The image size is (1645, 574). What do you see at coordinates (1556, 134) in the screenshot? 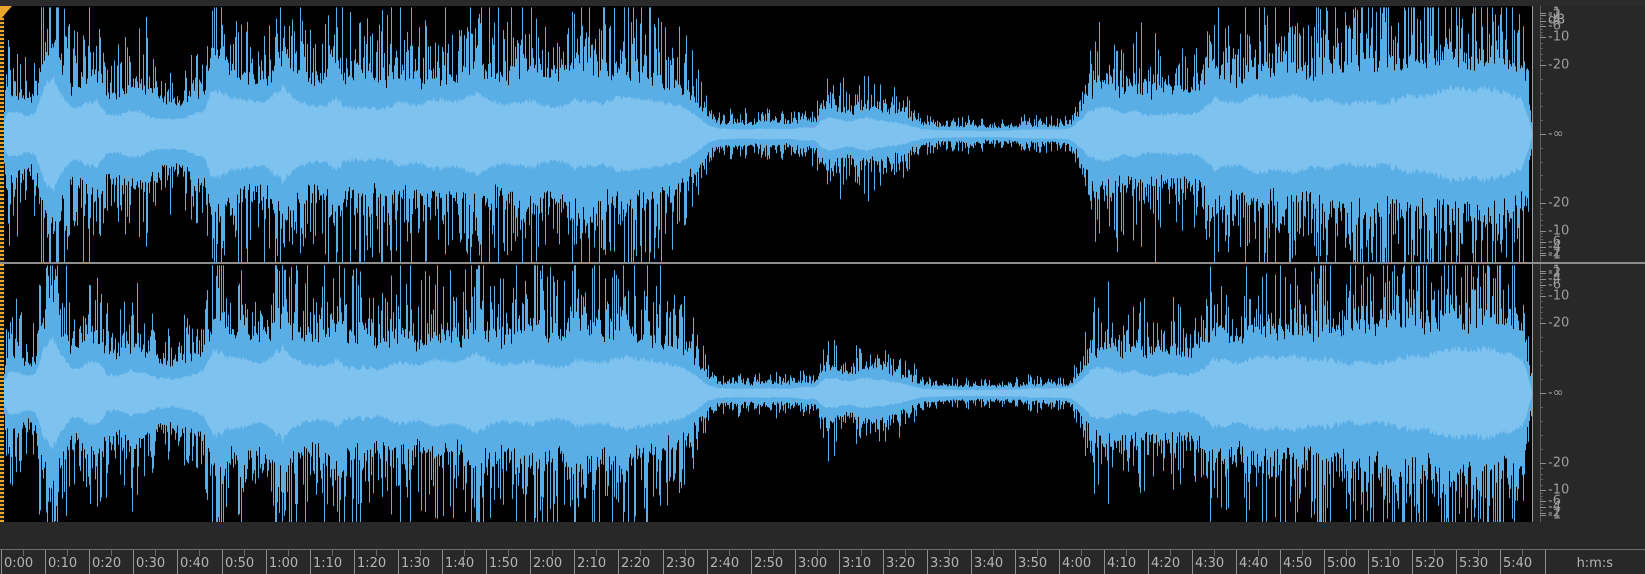
I see `db-tick-label-infinity: -∞` at bounding box center [1556, 134].